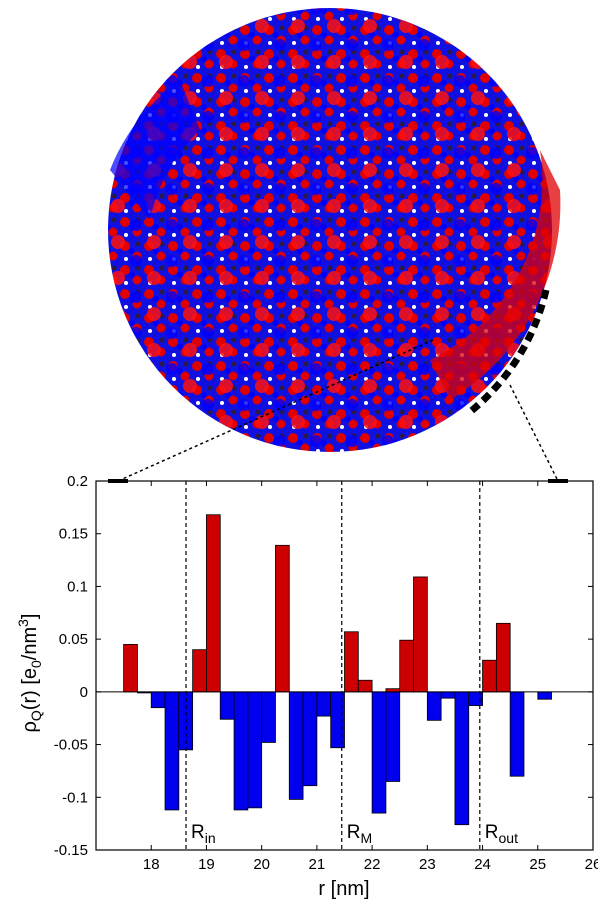  What do you see at coordinates (151, 864) in the screenshot?
I see `x-tick-label: 18` at bounding box center [151, 864].